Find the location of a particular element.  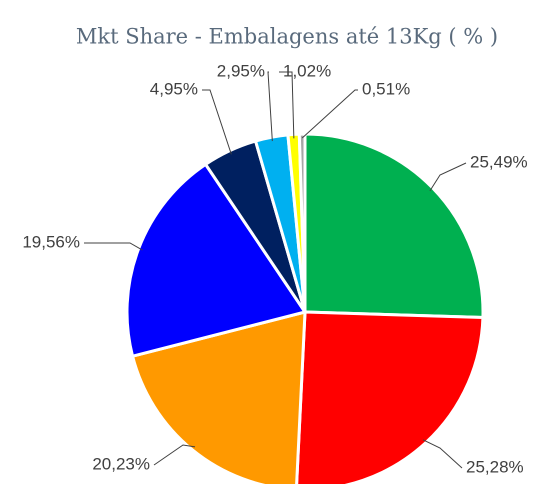

chart-title: Mkt Share - Embalagens até 13Kg ( % ) is located at coordinates (287, 37).